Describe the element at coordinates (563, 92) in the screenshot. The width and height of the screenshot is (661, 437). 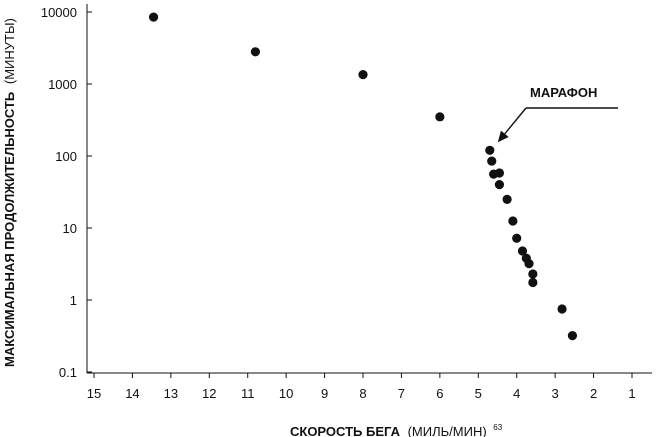
I see `annotation-label: МАРАФОН` at that location.